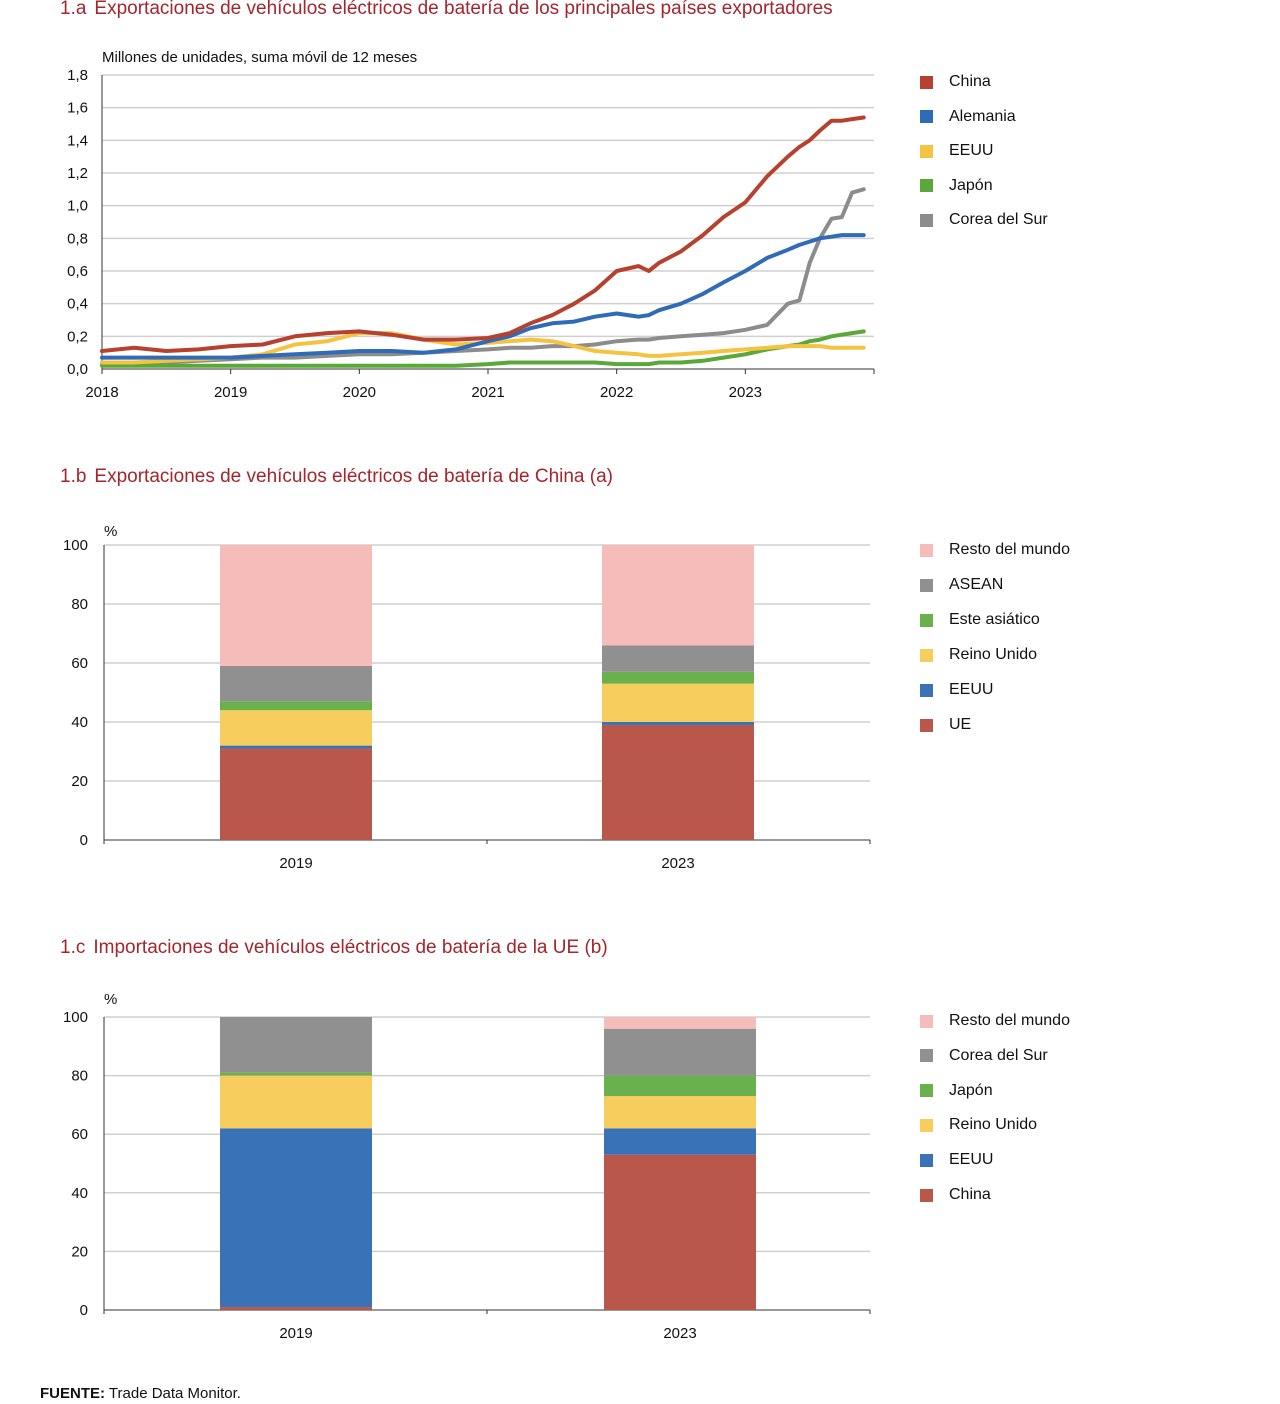  What do you see at coordinates (976, 584) in the screenshot?
I see `legend-label: ASEAN` at bounding box center [976, 584].